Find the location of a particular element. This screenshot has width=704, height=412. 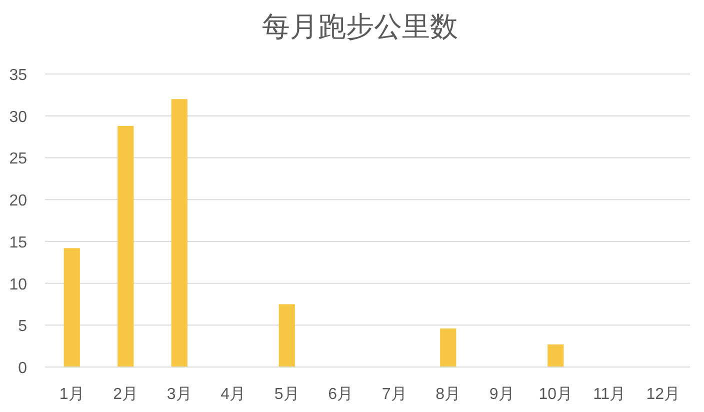

y-tick-label: 5 is located at coordinates (23, 327).